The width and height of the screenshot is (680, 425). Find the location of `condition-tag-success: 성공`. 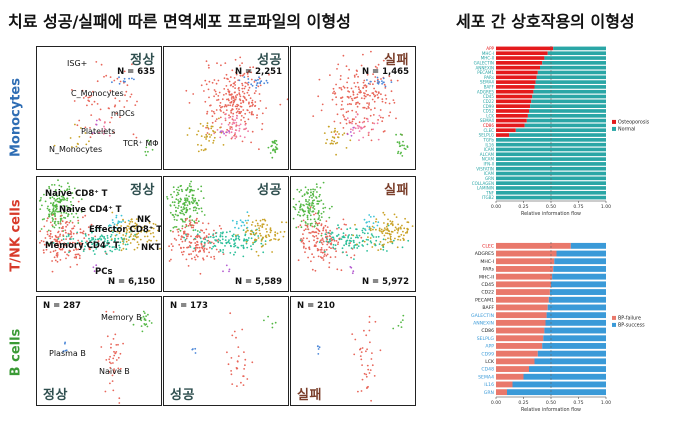

condition-tag-success: 성공 is located at coordinates (182, 395).